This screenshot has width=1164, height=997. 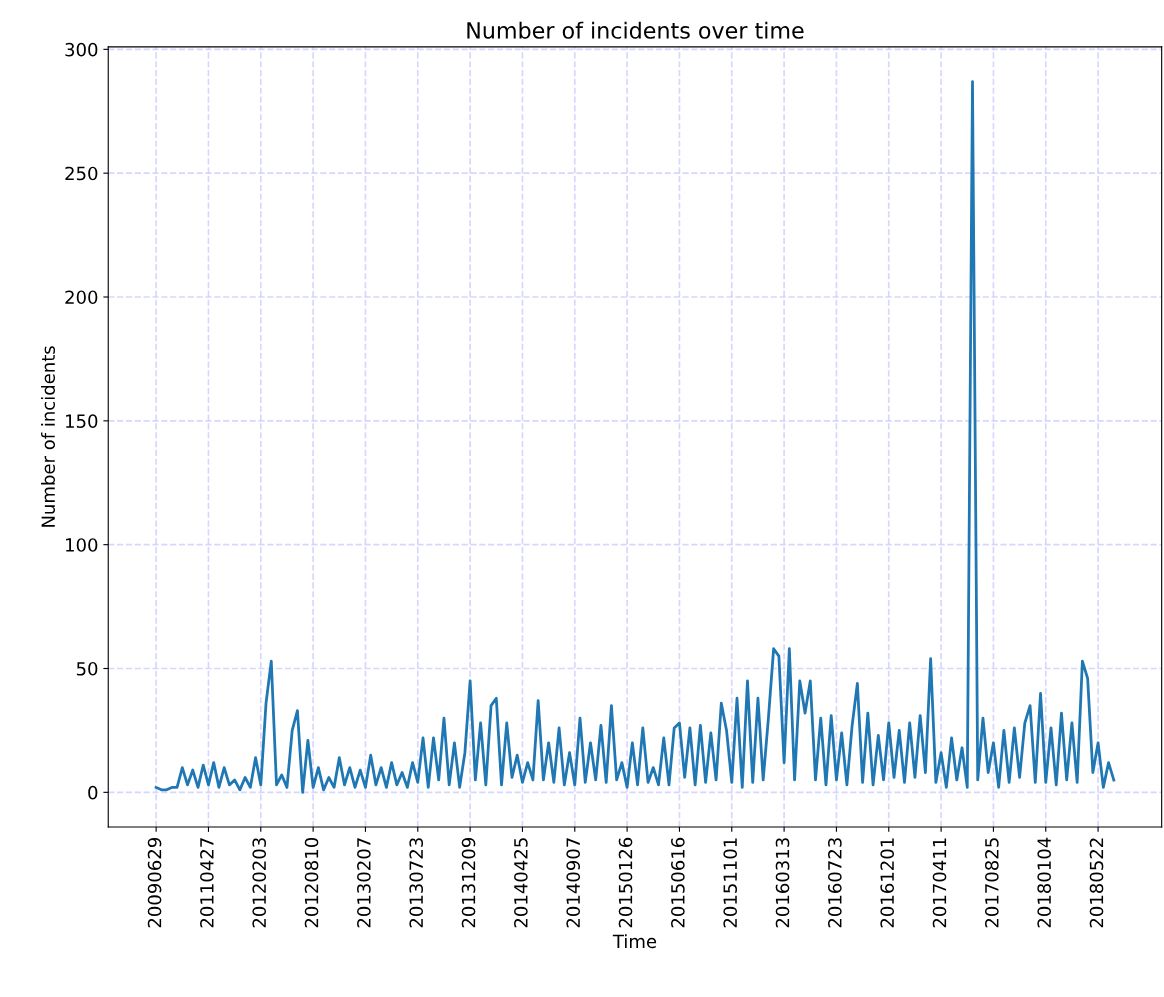 What do you see at coordinates (1096, 883) in the screenshot?
I see `x-tick-label: 20180522` at bounding box center [1096, 883].